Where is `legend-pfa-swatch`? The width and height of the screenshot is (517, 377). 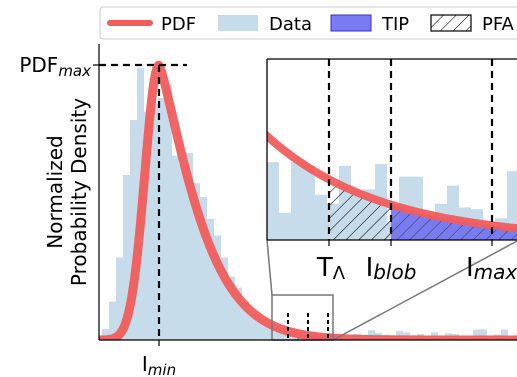 legend-pfa-swatch is located at coordinates (451, 23).